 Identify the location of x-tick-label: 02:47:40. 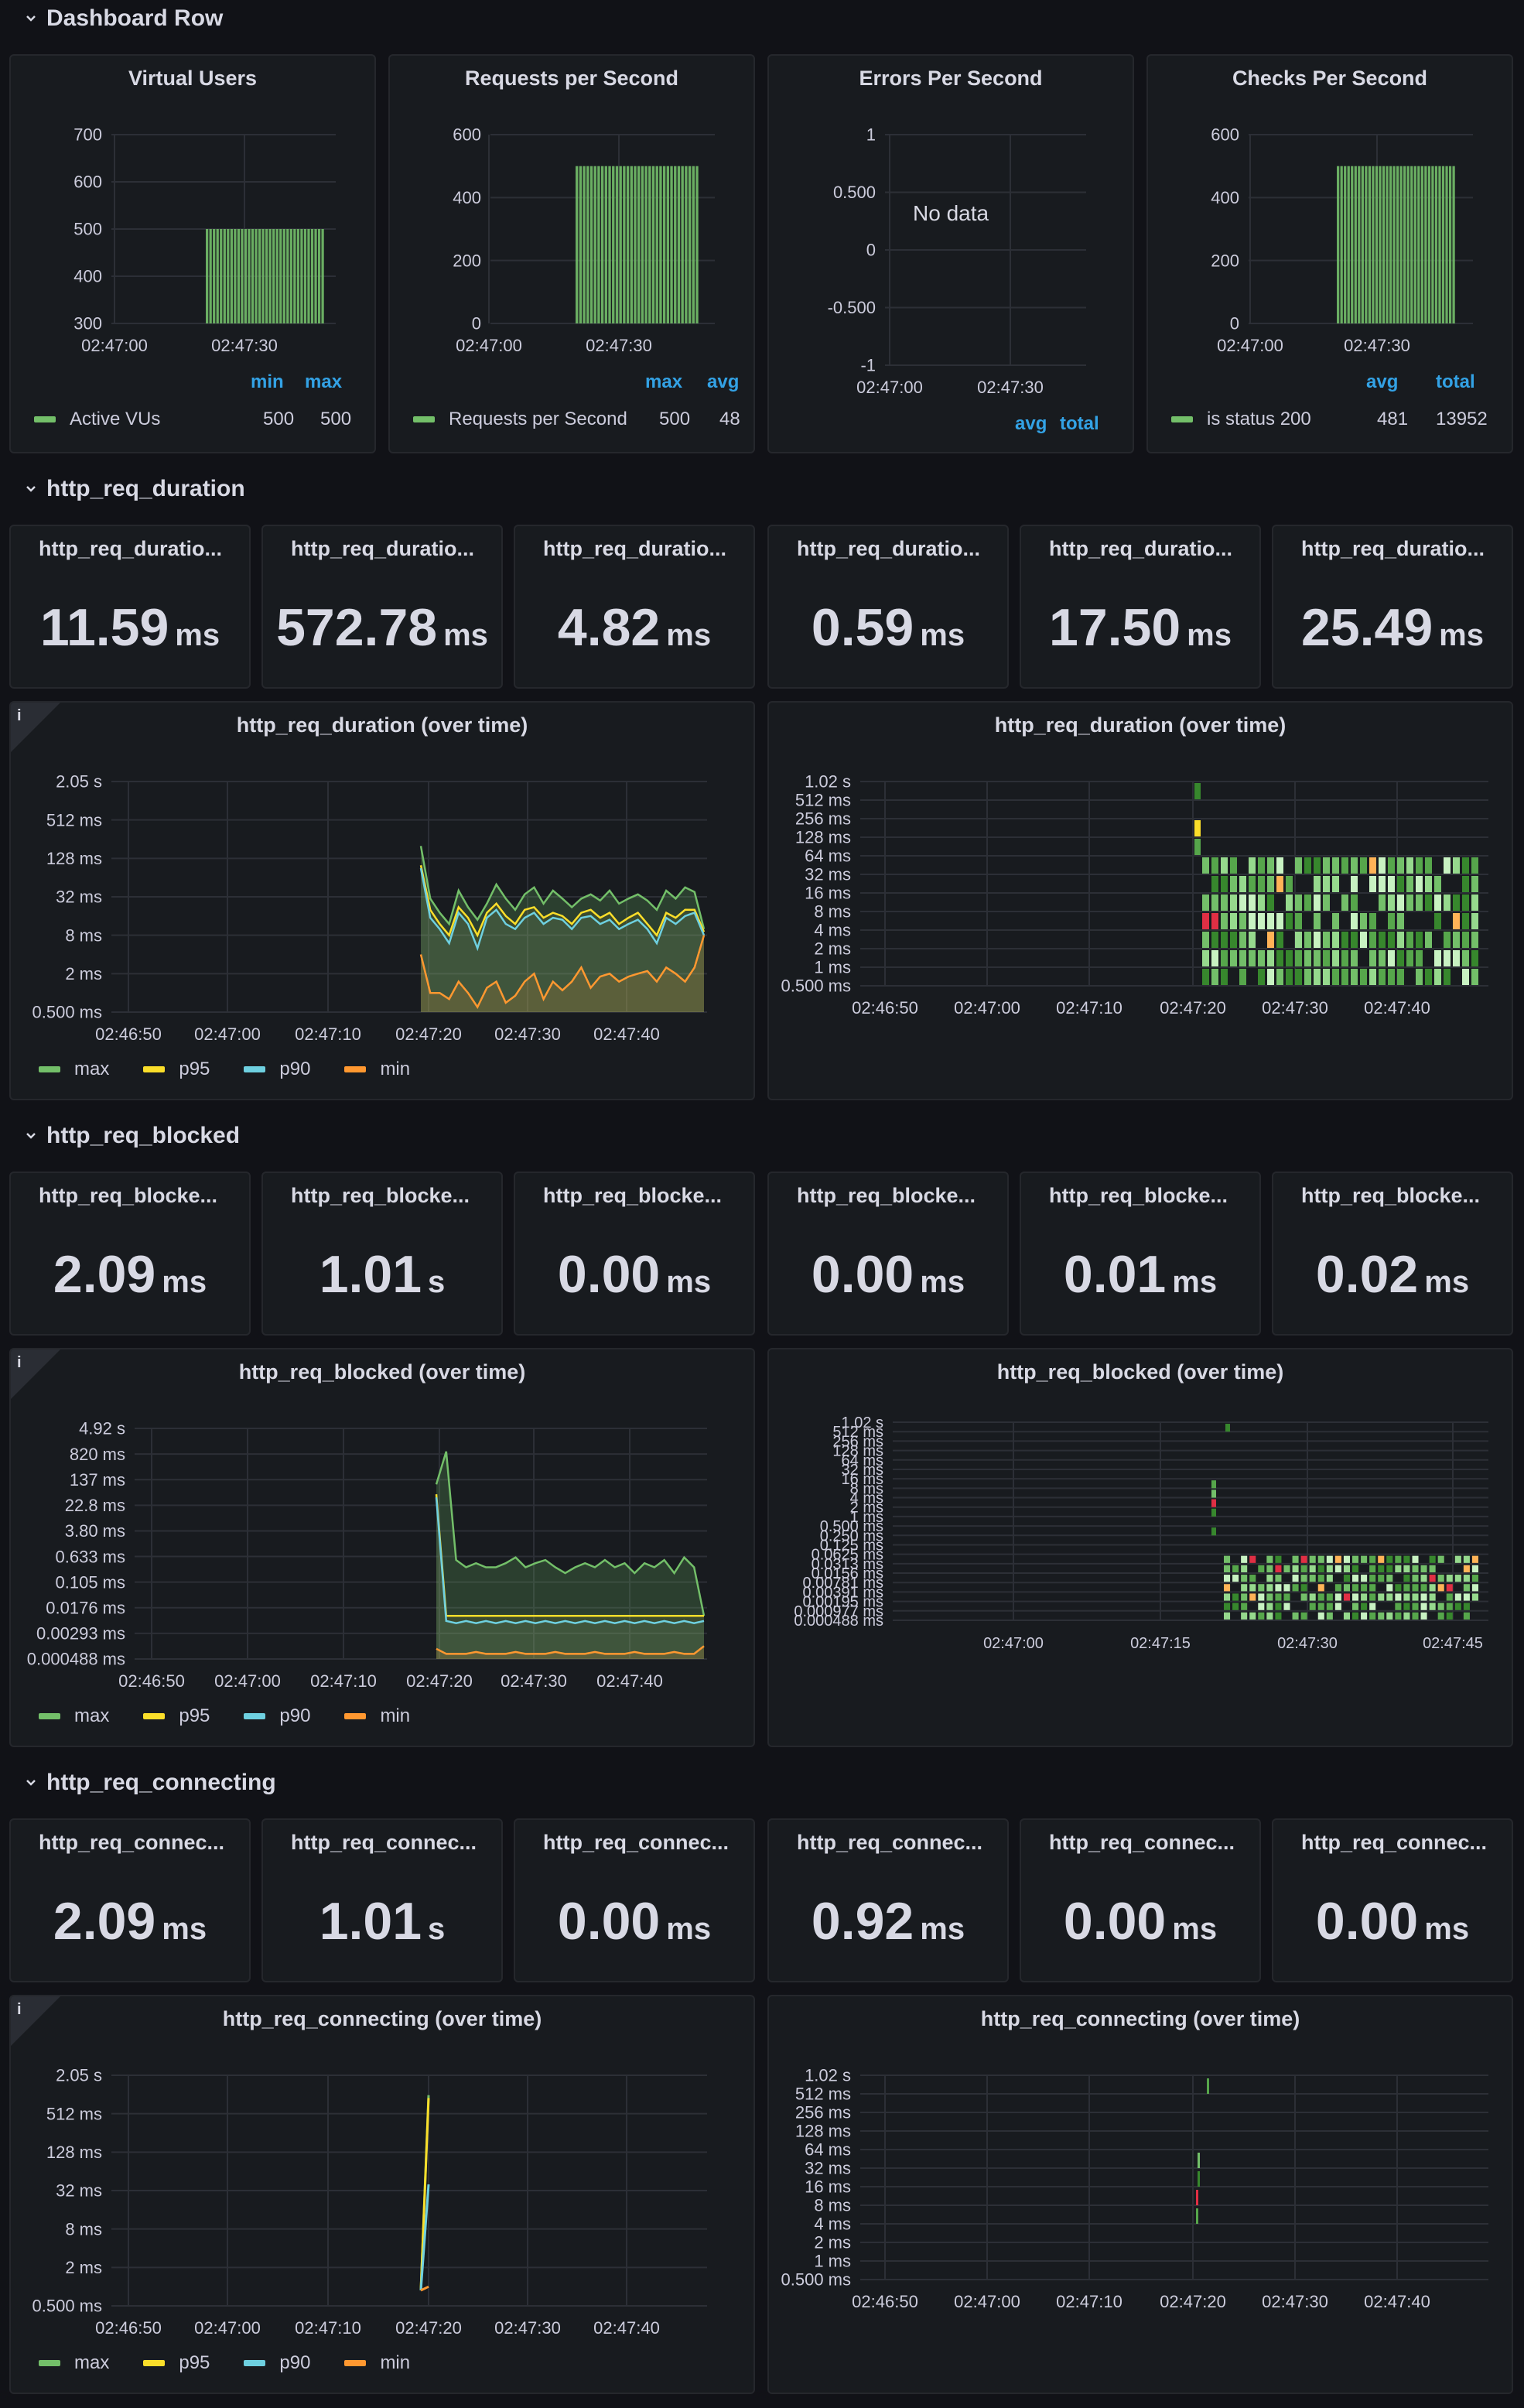
(629, 1681).